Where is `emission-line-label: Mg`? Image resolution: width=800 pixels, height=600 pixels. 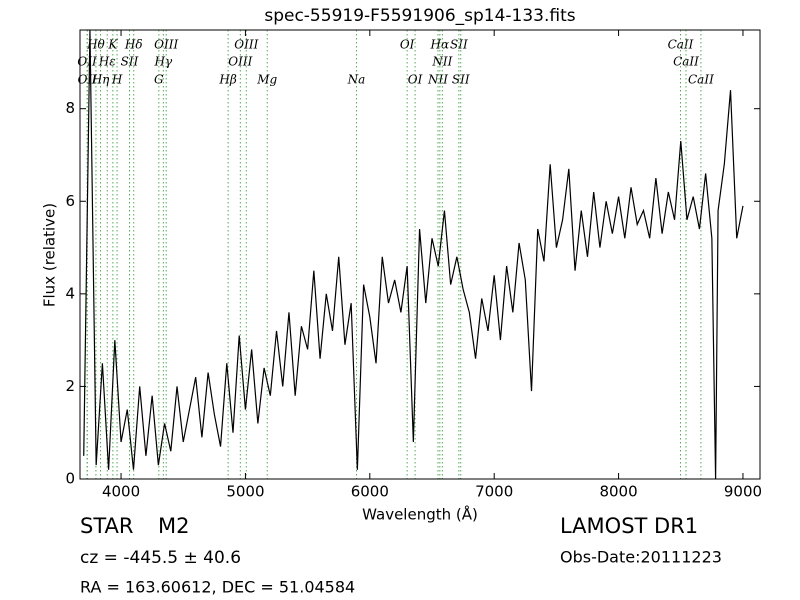
emission-line-label: Mg is located at coordinates (266, 80).